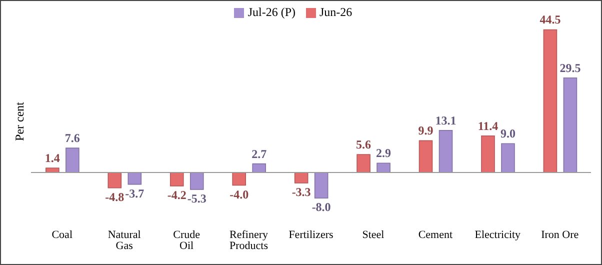 The height and width of the screenshot is (265, 602). What do you see at coordinates (259, 153) in the screenshot?
I see `data-label: 2.7` at bounding box center [259, 153].